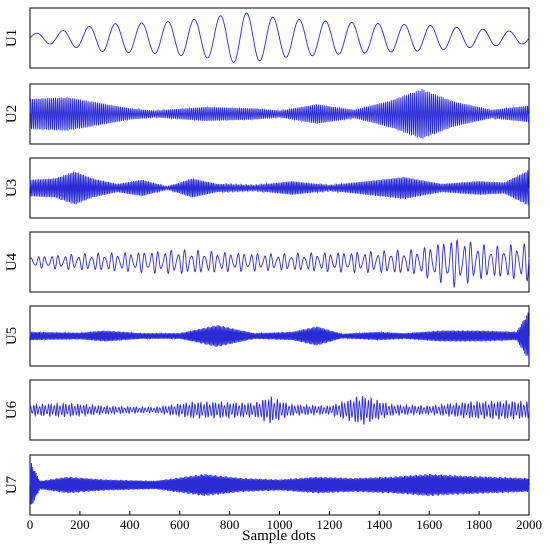 This screenshot has height=547, width=550. I want to click on series-line-u6, so click(279, 410).